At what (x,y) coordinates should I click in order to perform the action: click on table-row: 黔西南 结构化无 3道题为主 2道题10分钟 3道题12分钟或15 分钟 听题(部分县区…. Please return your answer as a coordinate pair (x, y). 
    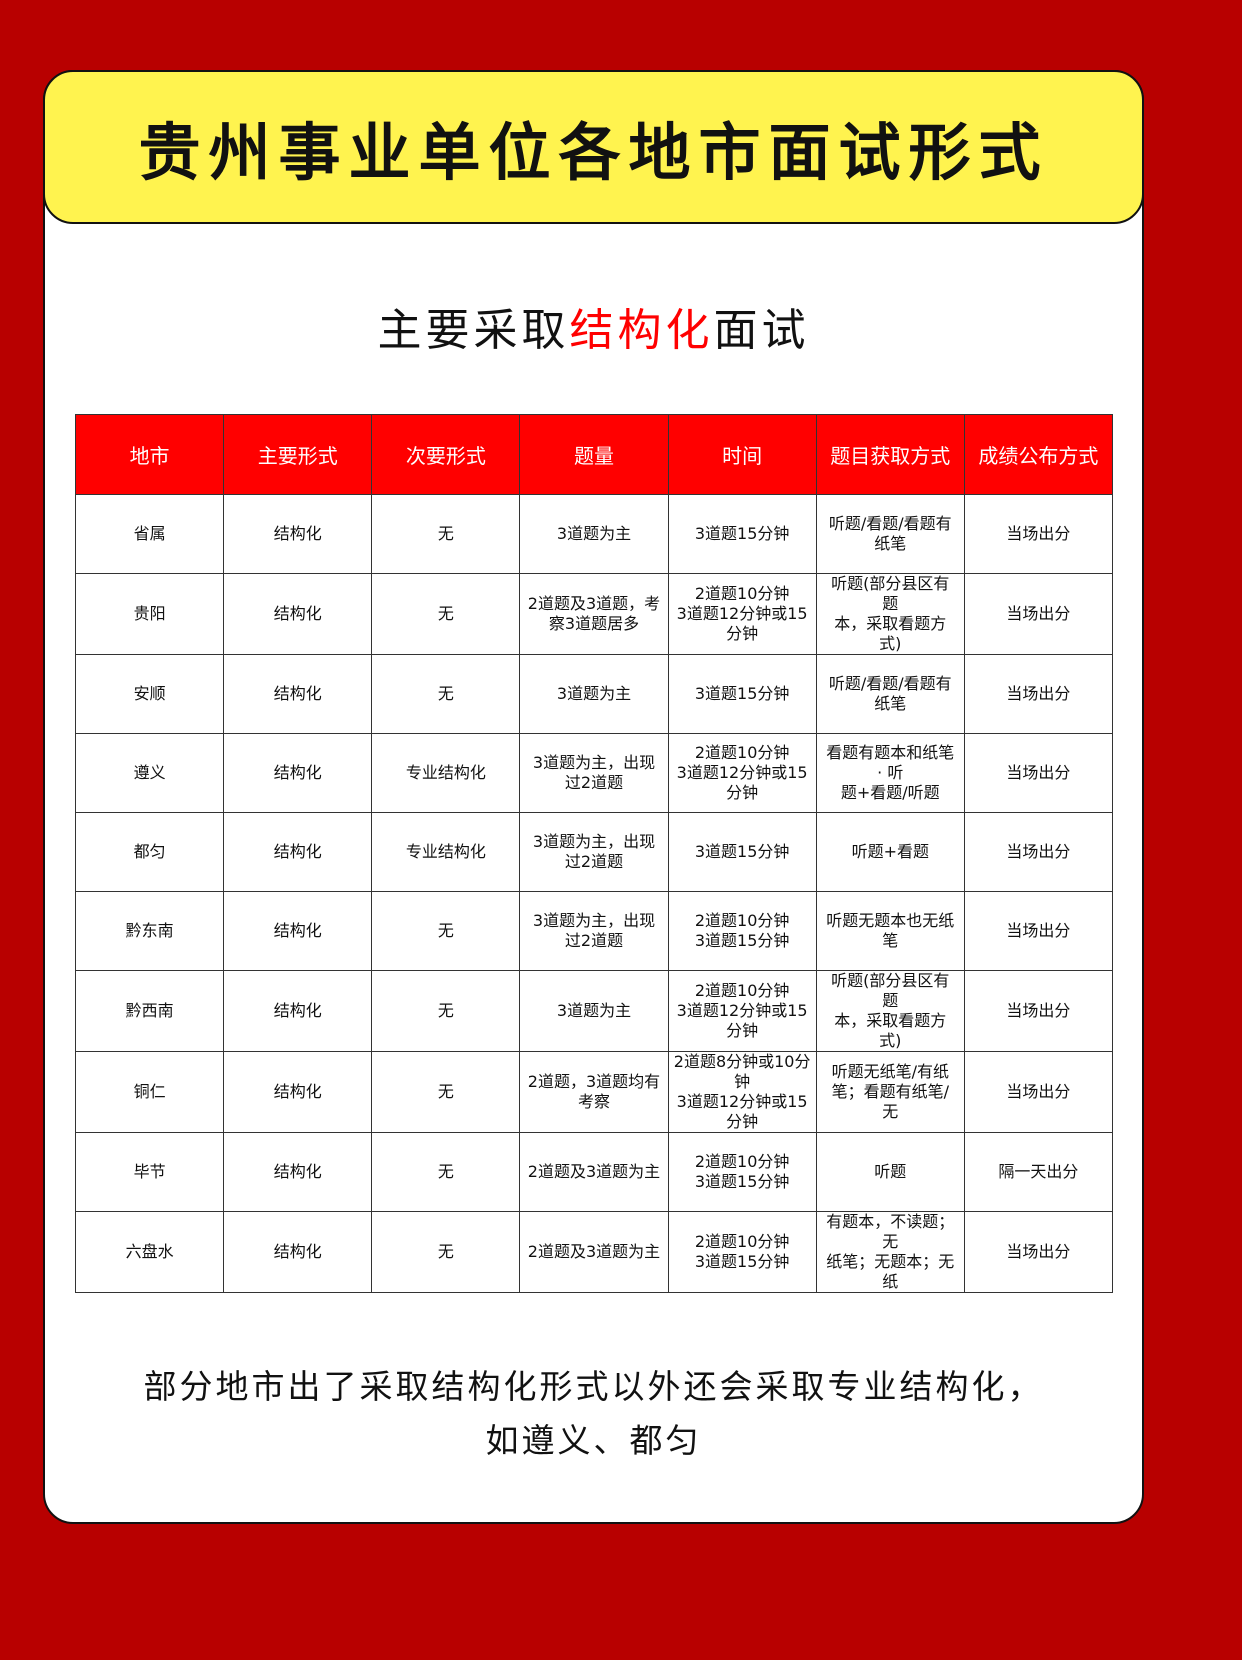
    Looking at the image, I should click on (594, 1011).